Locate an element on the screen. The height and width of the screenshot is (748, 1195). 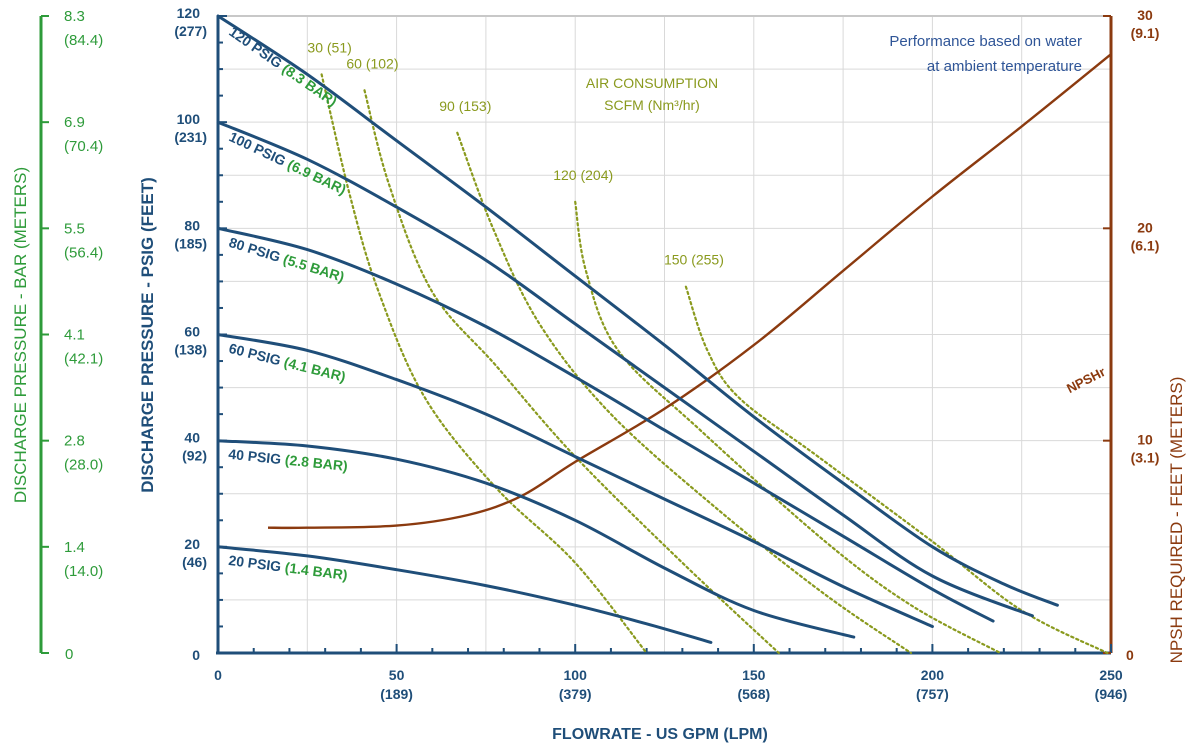
pressure-curve-label: 120 PSIG (8.3 BAR) is located at coordinates (283, 66).